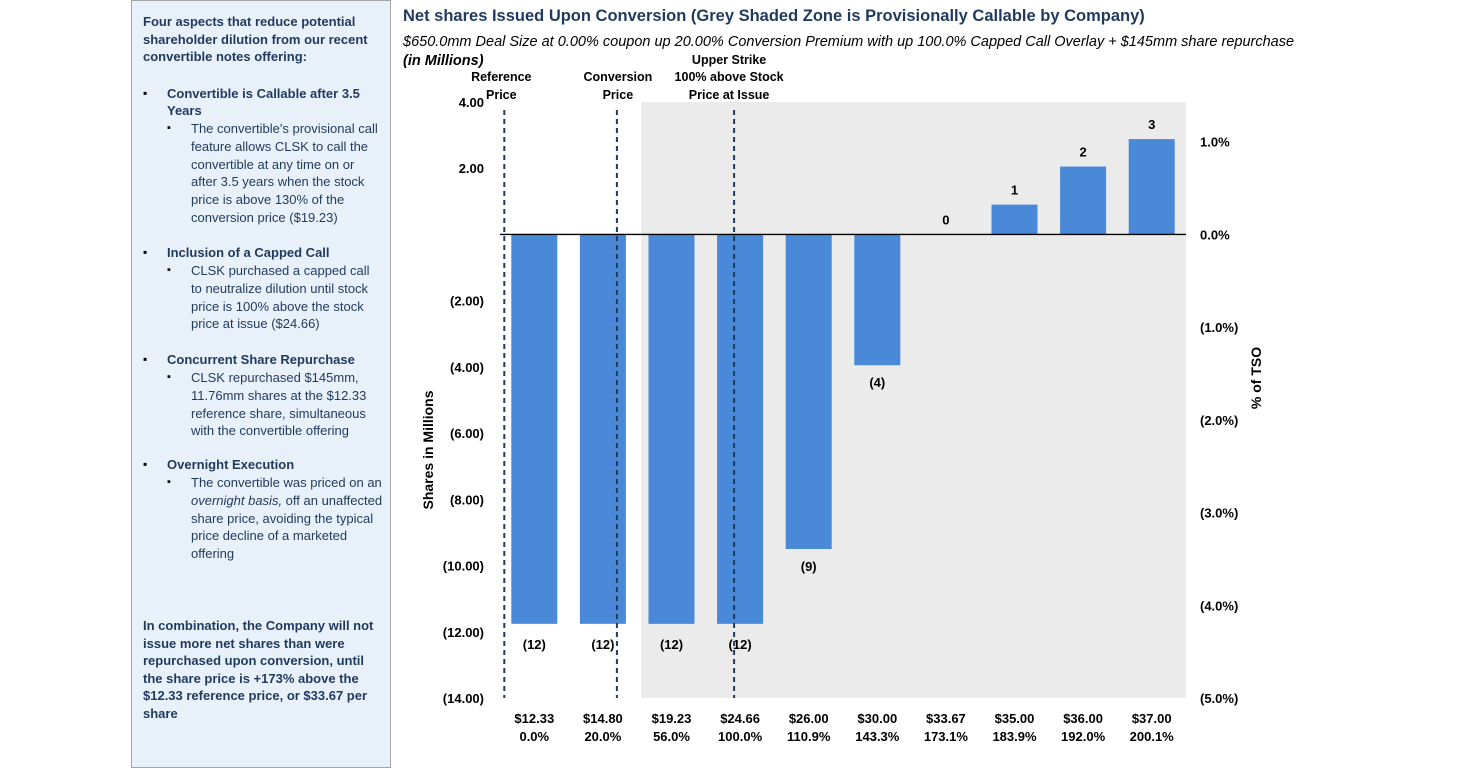 The height and width of the screenshot is (770, 1470). What do you see at coordinates (1219, 513) in the screenshot?
I see `y2-tick-label: (3.0%)` at bounding box center [1219, 513].